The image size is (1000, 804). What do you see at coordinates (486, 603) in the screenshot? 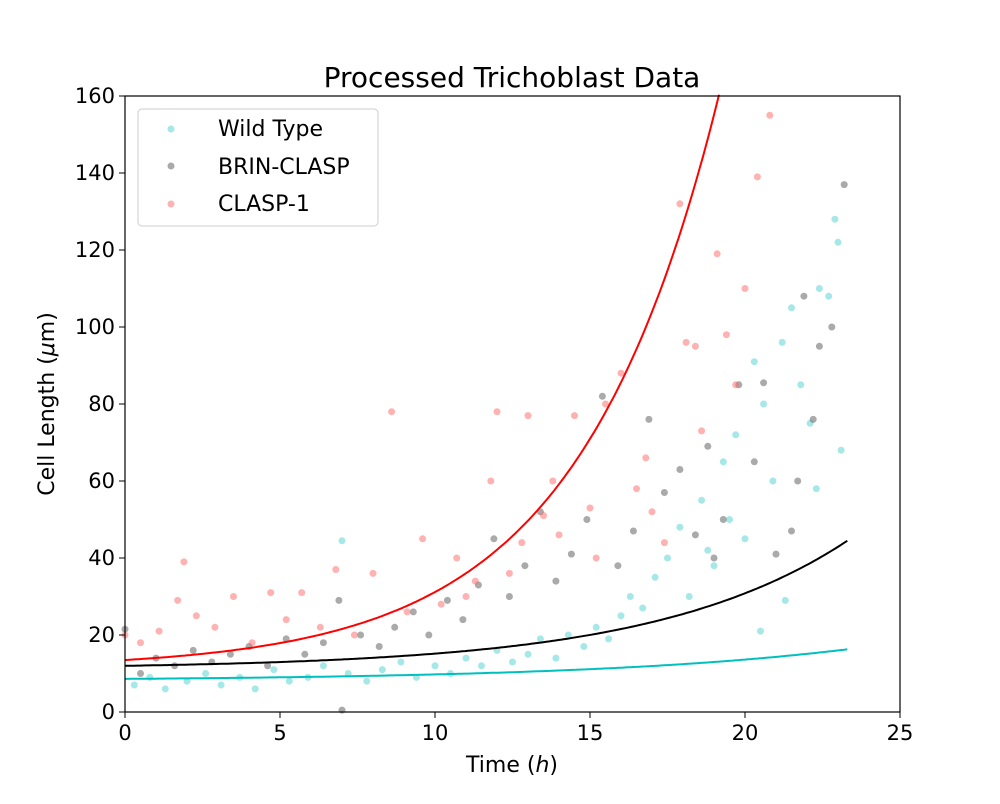
I see `brin-clasp-fit-line` at bounding box center [486, 603].